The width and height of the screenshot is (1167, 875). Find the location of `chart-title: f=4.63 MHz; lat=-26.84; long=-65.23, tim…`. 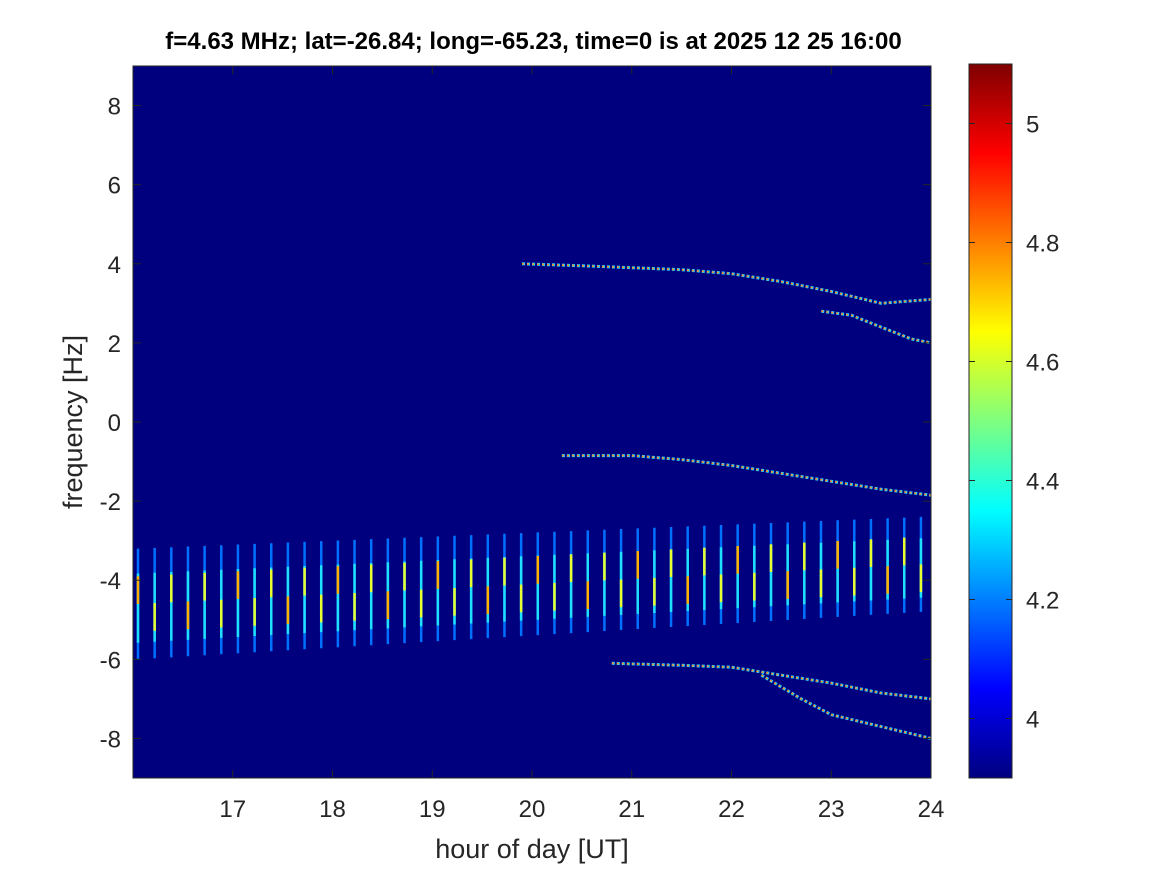

chart-title: f=4.63 MHz; lat=-26.84; long=-65.23, tim… is located at coordinates (533, 41).